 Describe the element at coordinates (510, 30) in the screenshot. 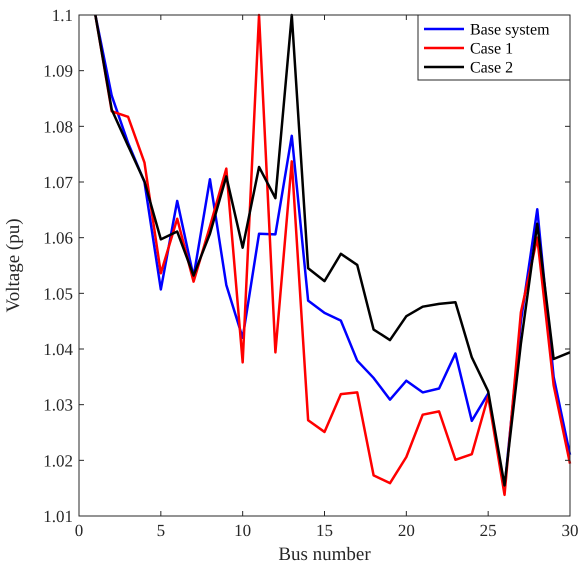

I see `legend-label: Base system` at that location.